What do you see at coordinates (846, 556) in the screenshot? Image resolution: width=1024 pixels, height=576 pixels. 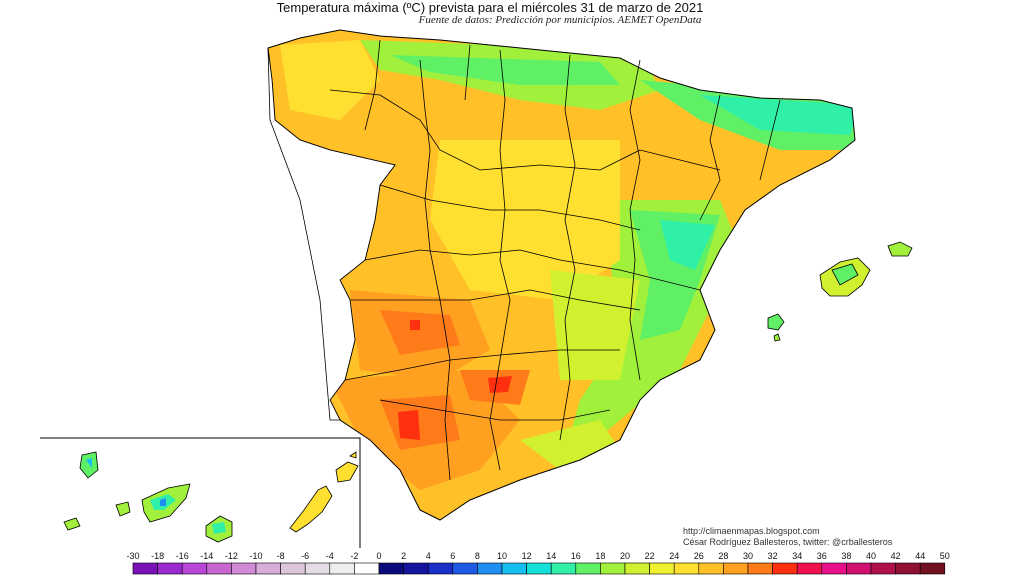 I see `legend-label: 38` at bounding box center [846, 556].